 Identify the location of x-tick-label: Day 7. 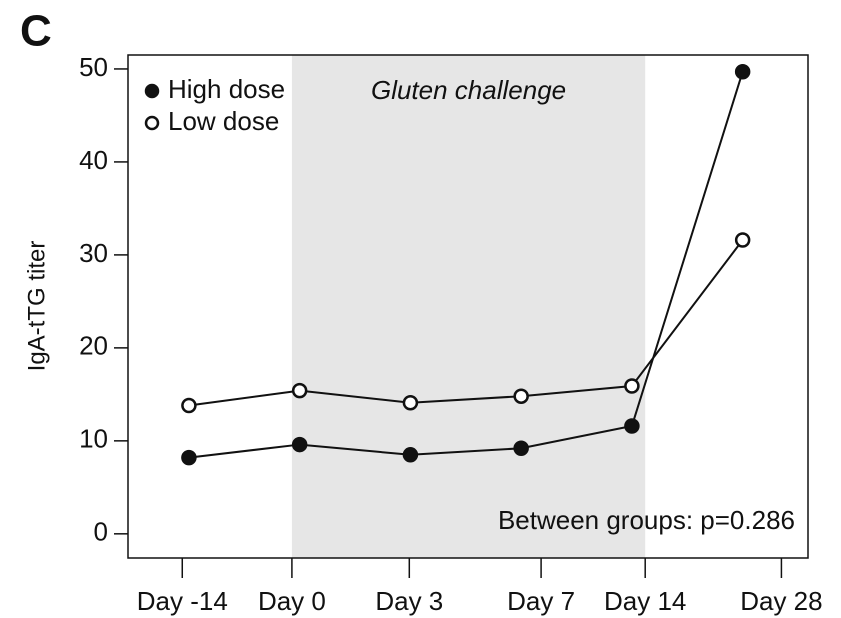
(541, 601).